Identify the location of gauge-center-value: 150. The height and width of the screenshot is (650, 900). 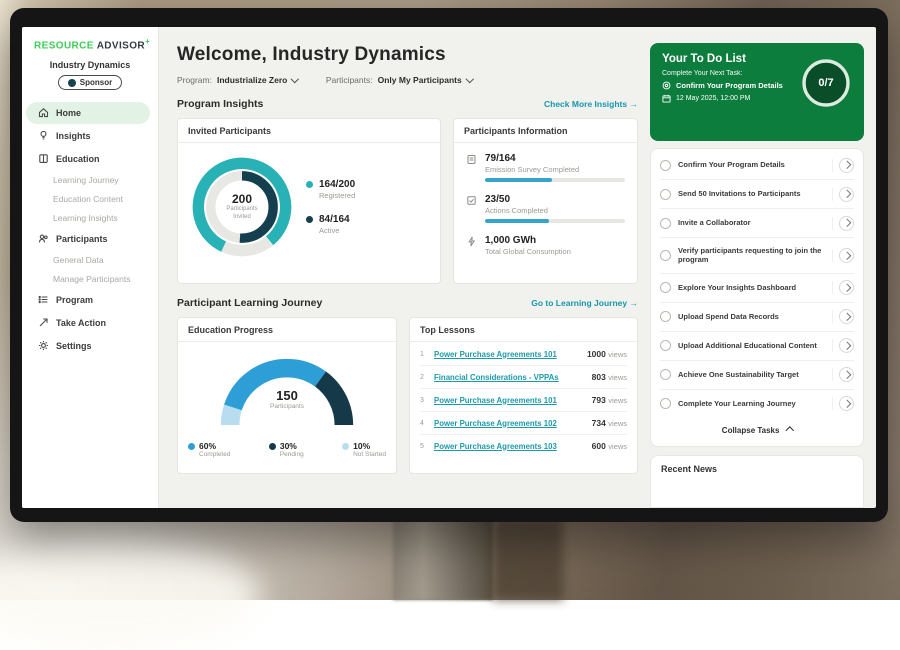
(287, 395).